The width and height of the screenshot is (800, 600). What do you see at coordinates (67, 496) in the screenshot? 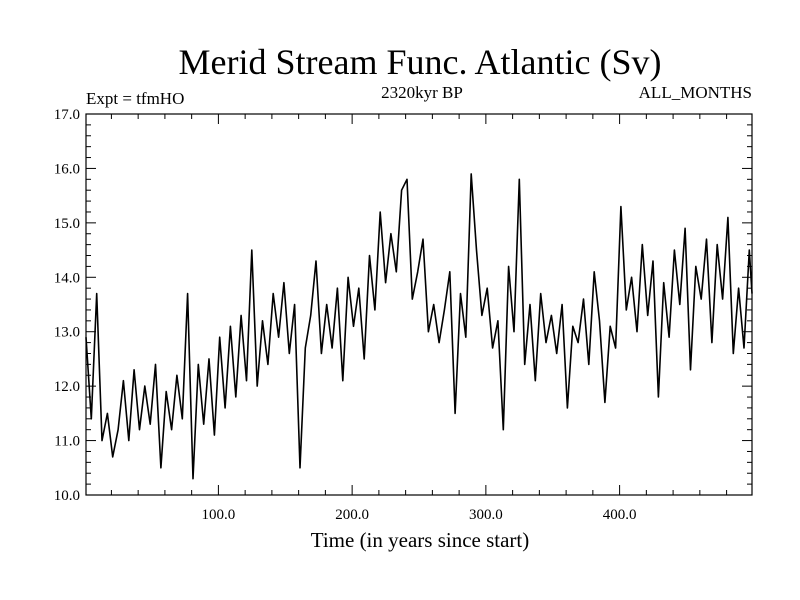
I see `y-tick-label: 10.0` at bounding box center [67, 496].